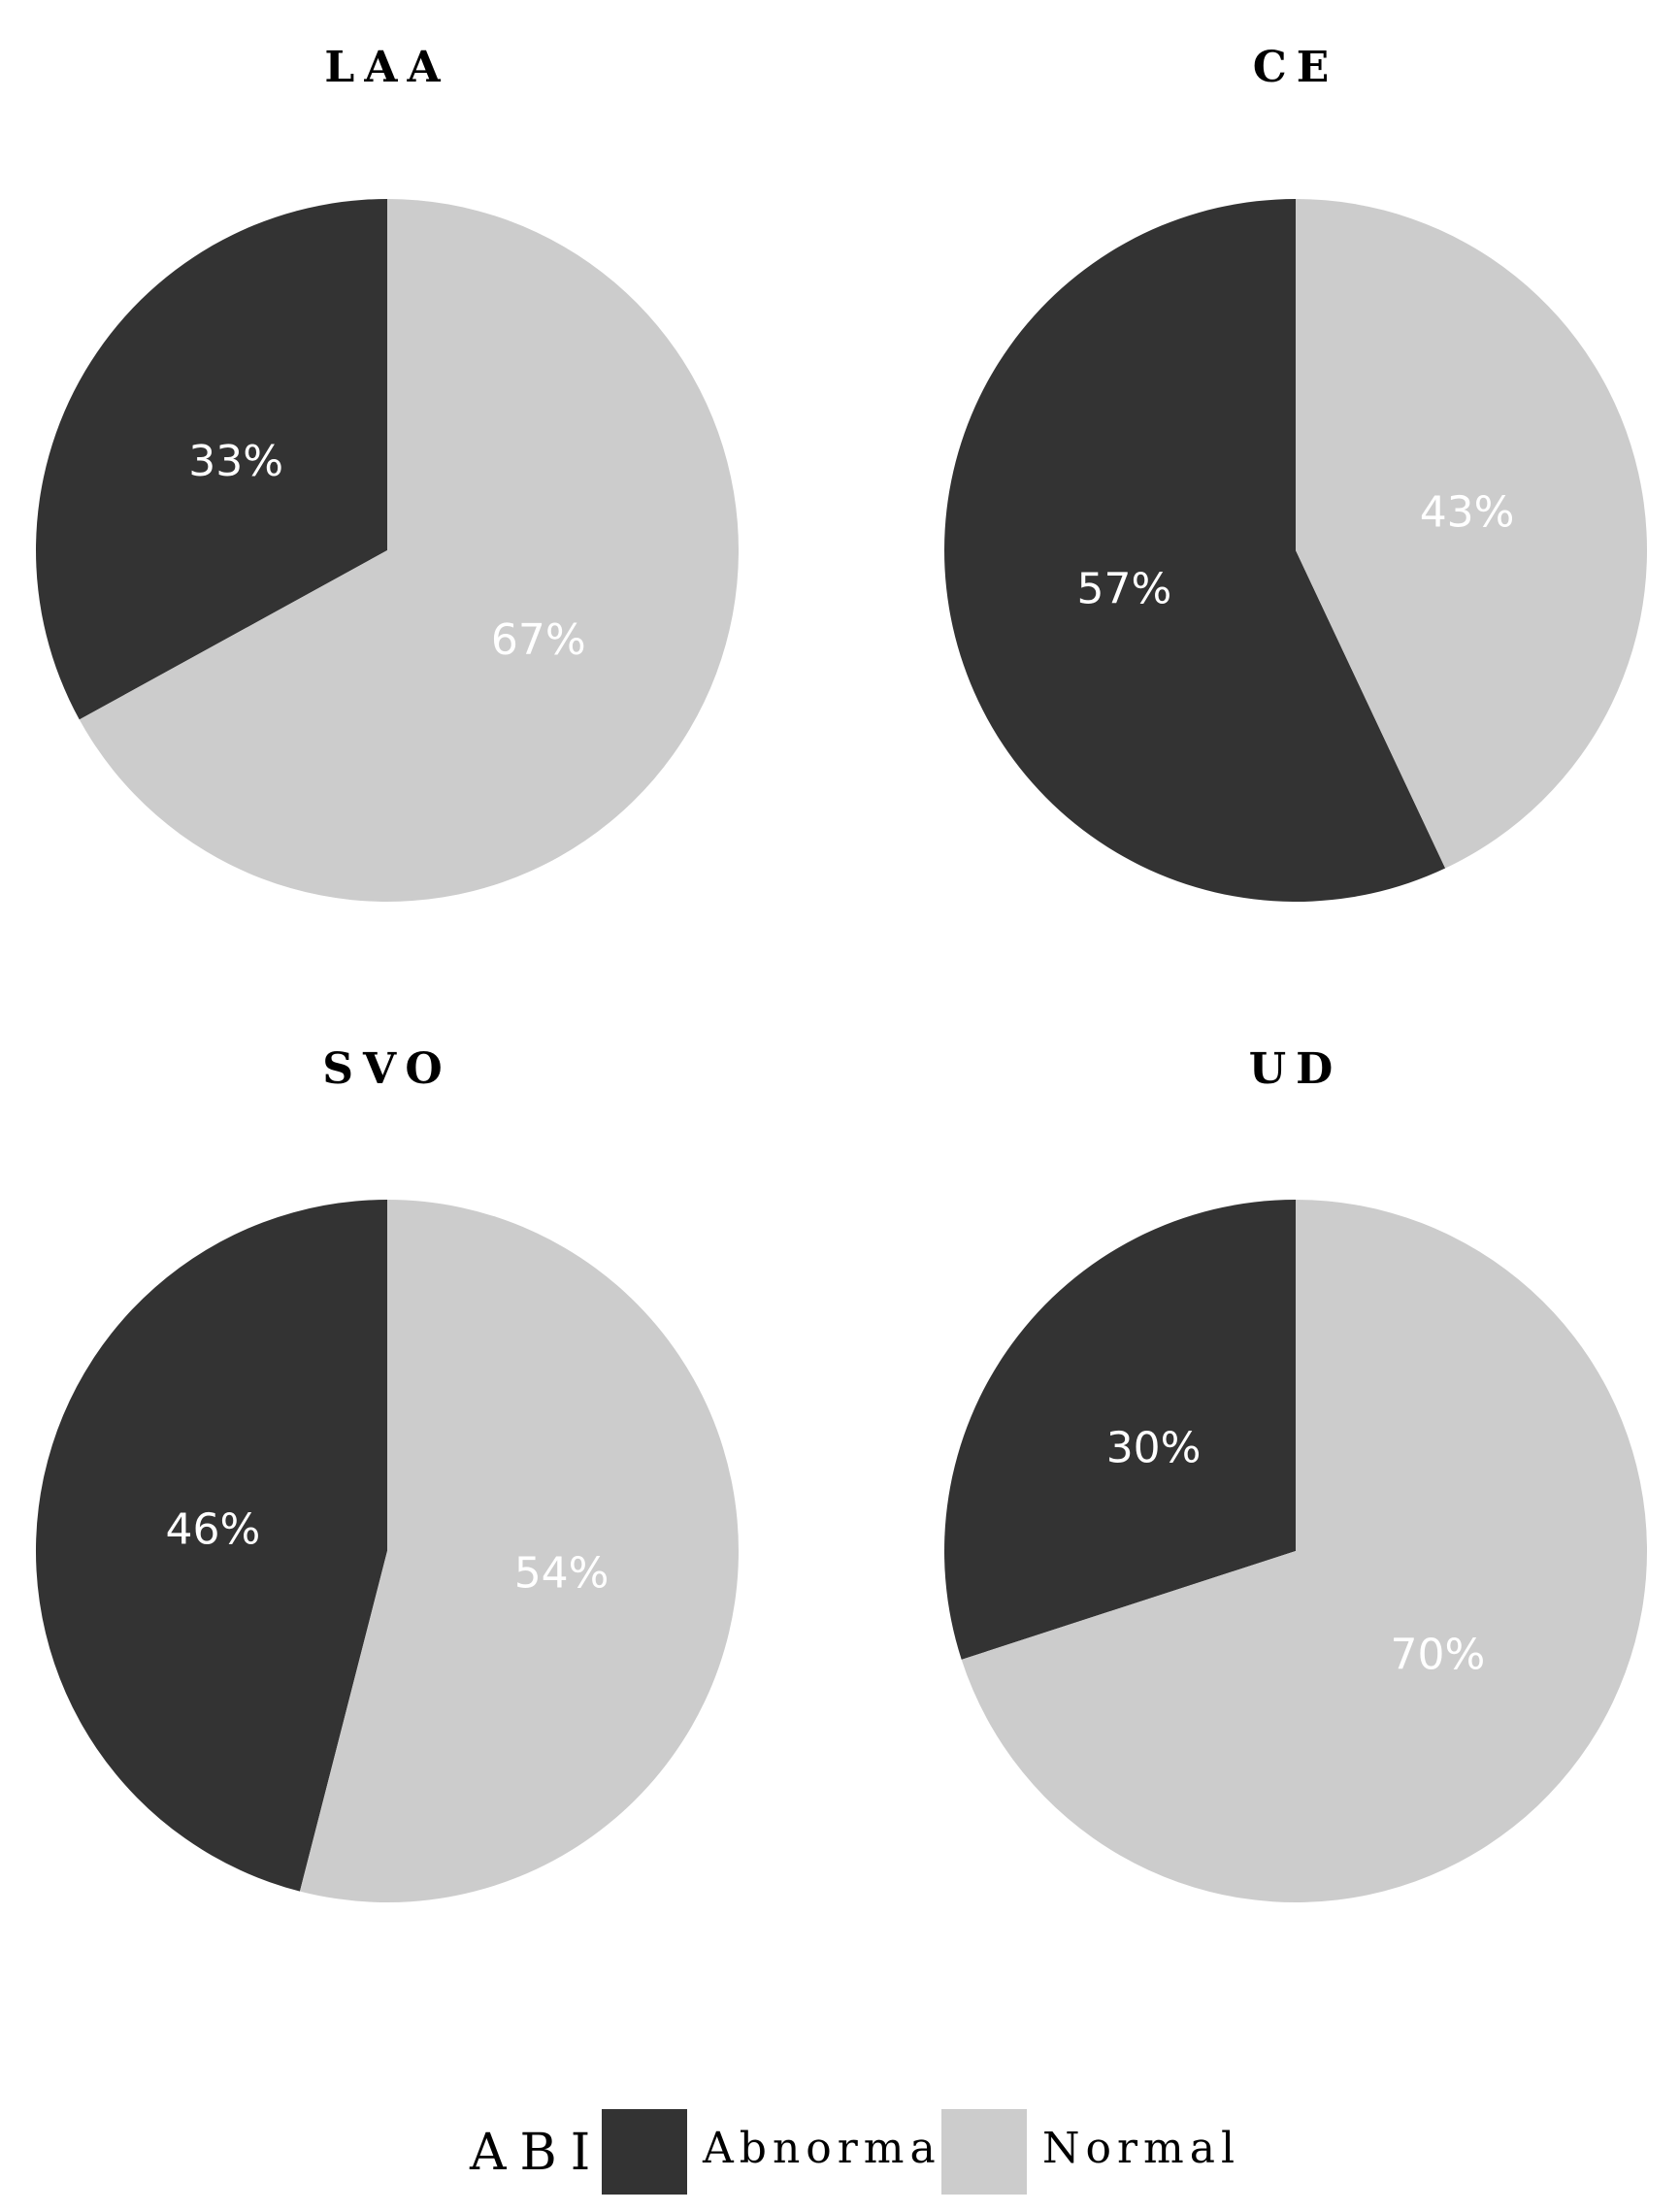  I want to click on pie-title: CE, so click(1296, 68).